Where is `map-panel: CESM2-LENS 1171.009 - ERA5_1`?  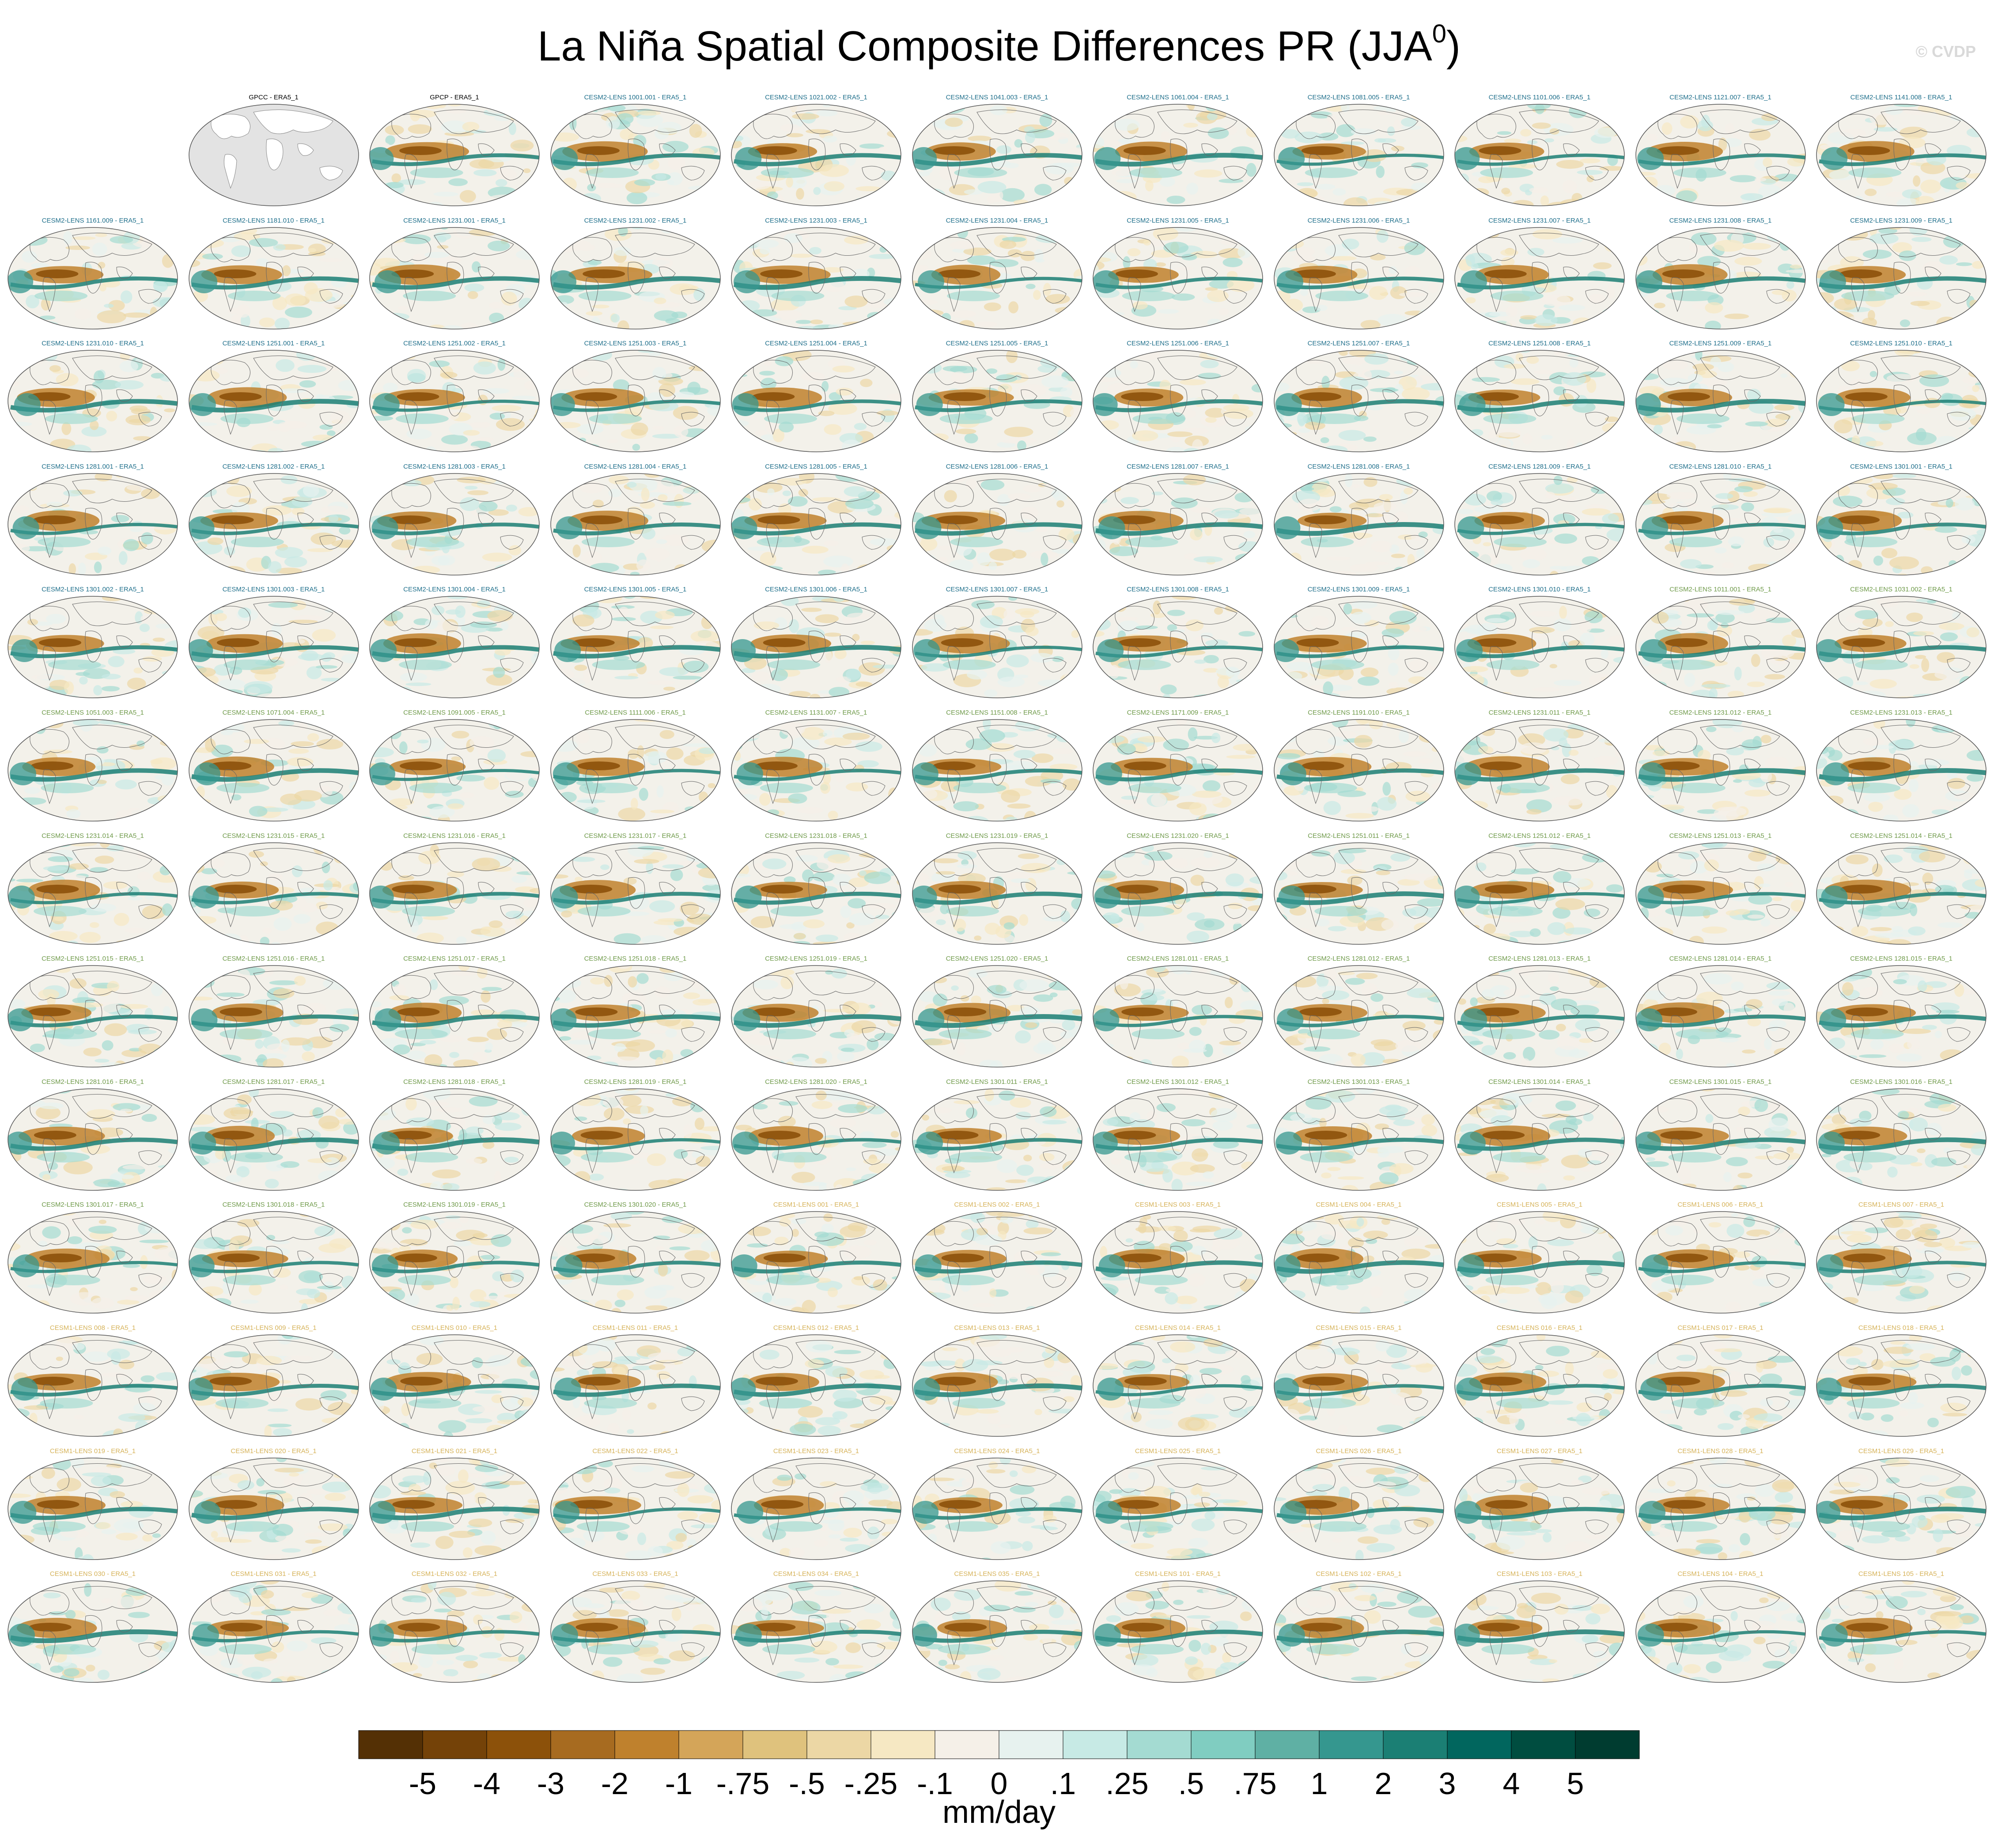
map-panel: CESM2-LENS 1171.009 - ERA5_1 is located at coordinates (1177, 767).